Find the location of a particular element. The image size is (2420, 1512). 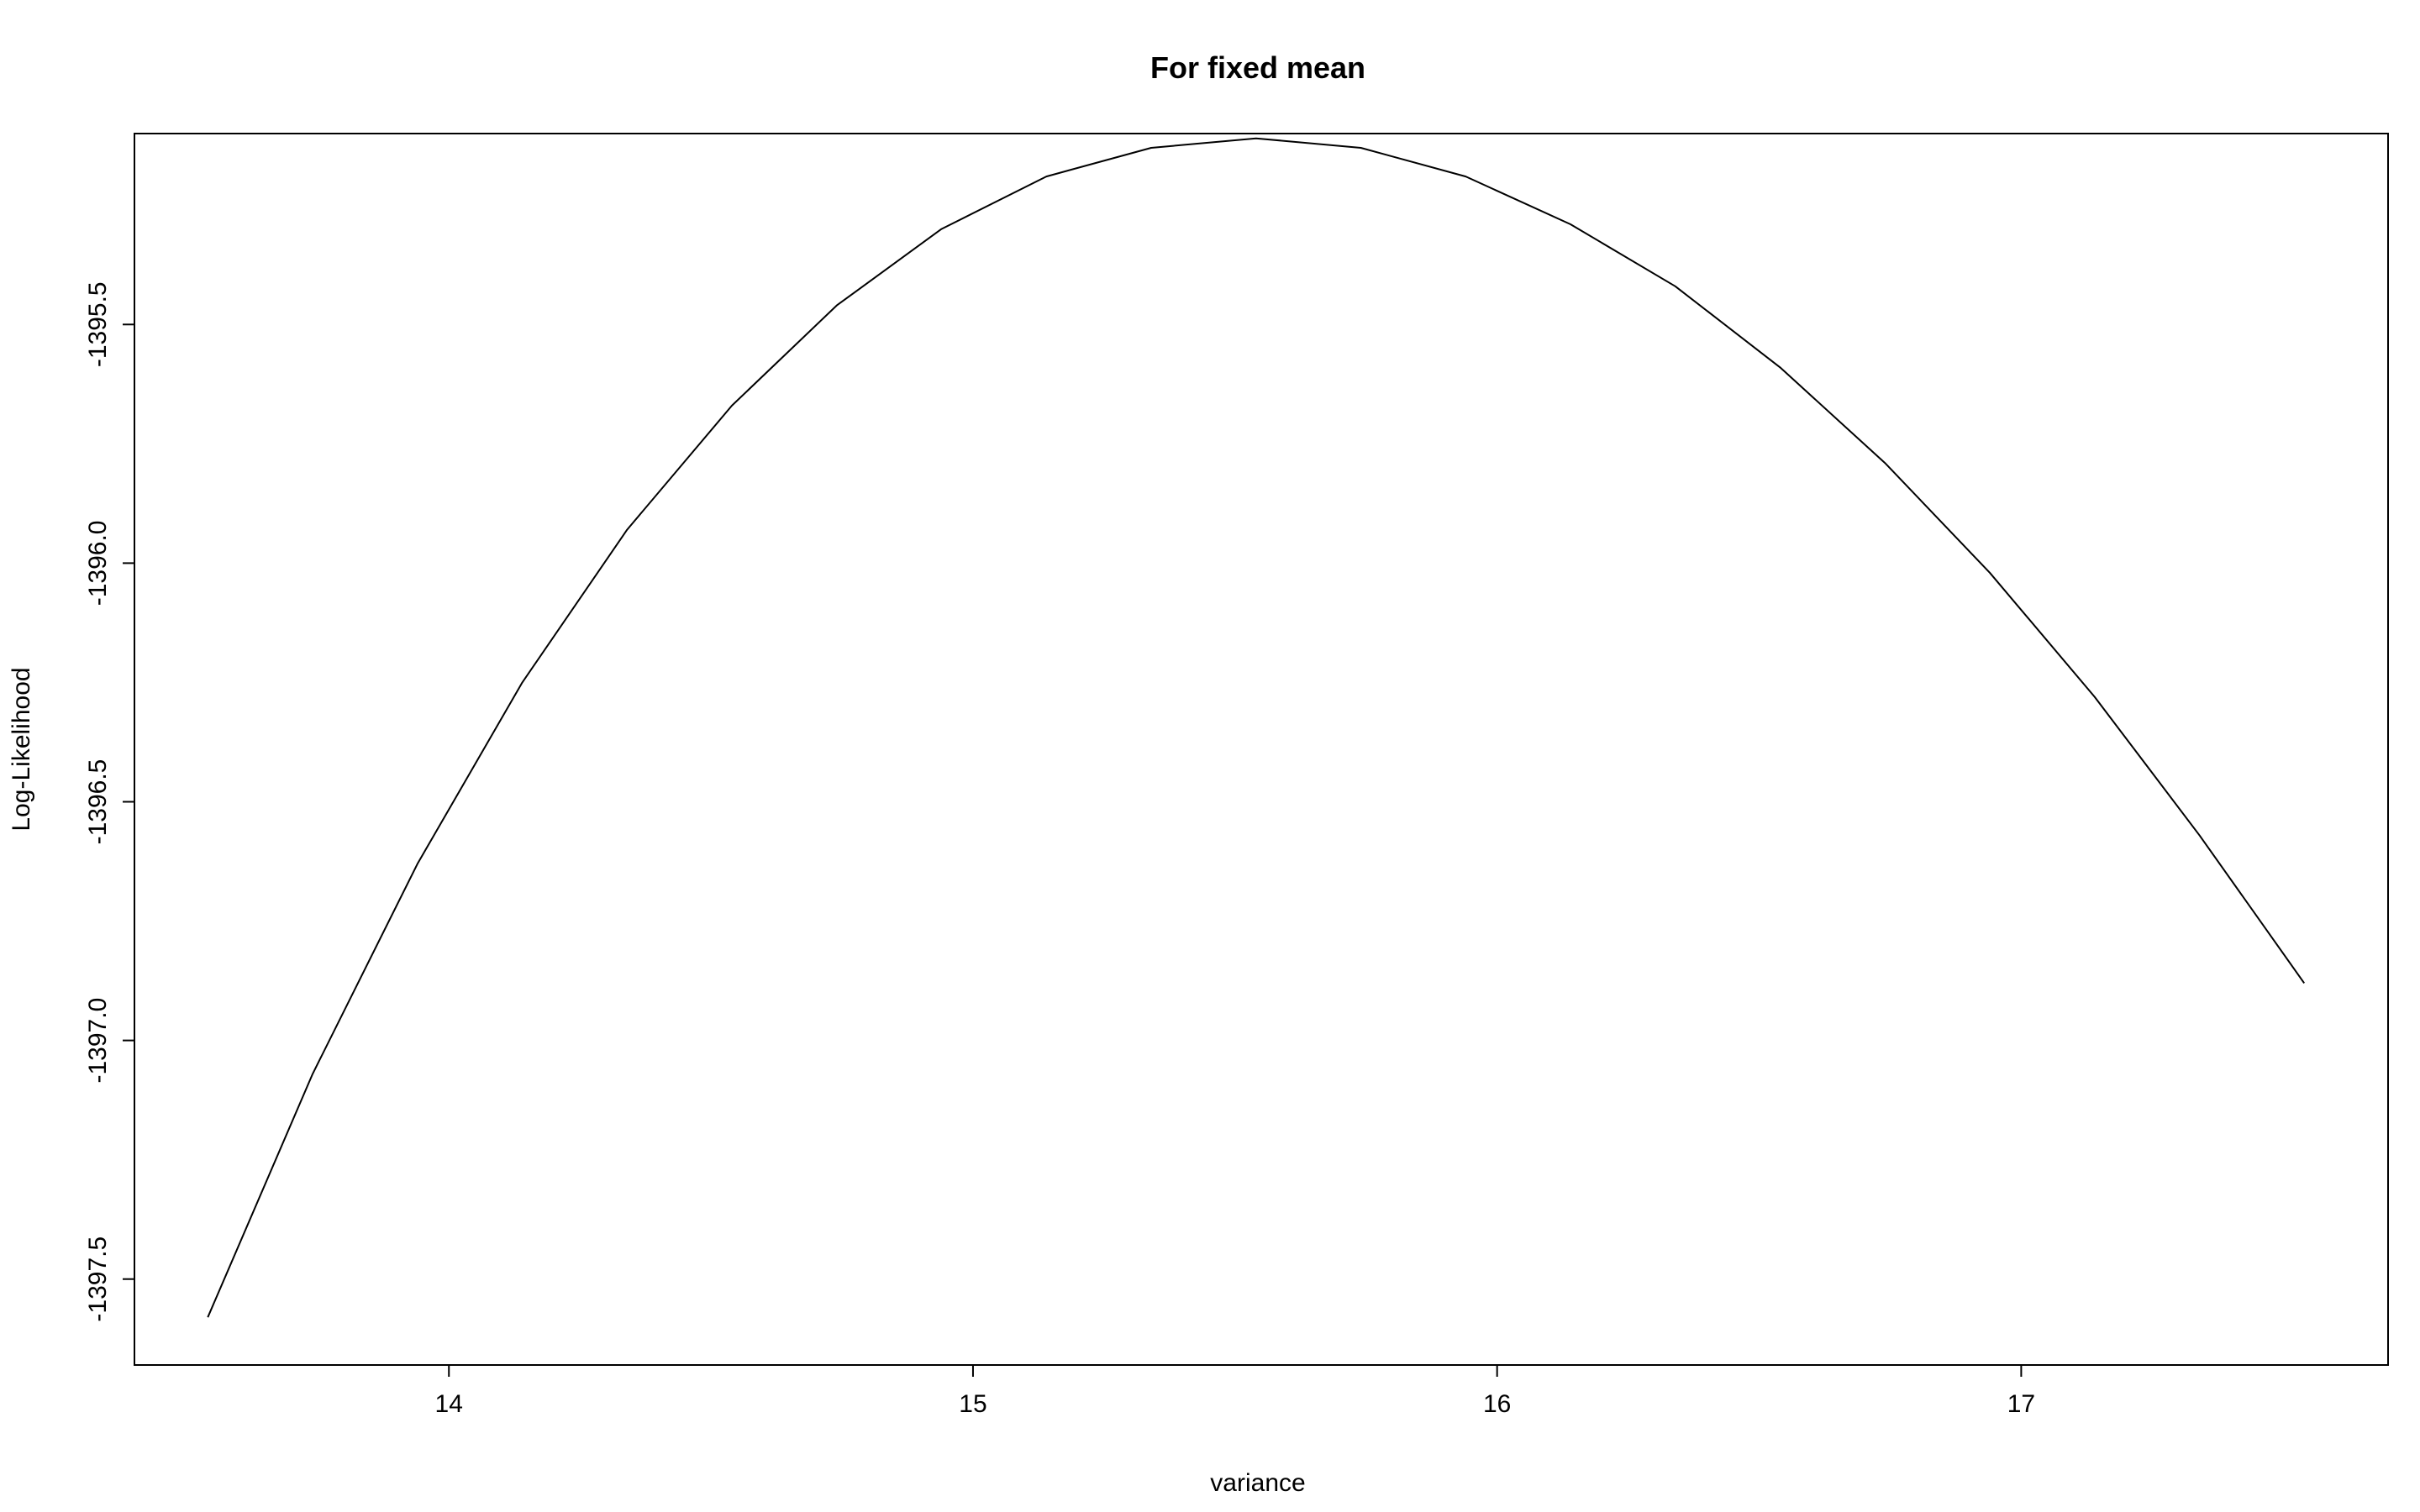

y-tick-label: -1397.0 is located at coordinates (98, 1041).